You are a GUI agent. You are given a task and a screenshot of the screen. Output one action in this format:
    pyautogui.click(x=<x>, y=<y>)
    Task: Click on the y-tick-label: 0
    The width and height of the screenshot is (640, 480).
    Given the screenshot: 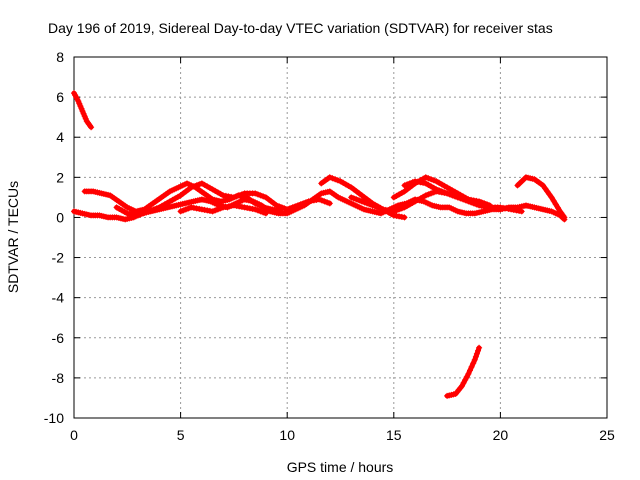 What is the action you would take?
    pyautogui.click(x=60, y=217)
    